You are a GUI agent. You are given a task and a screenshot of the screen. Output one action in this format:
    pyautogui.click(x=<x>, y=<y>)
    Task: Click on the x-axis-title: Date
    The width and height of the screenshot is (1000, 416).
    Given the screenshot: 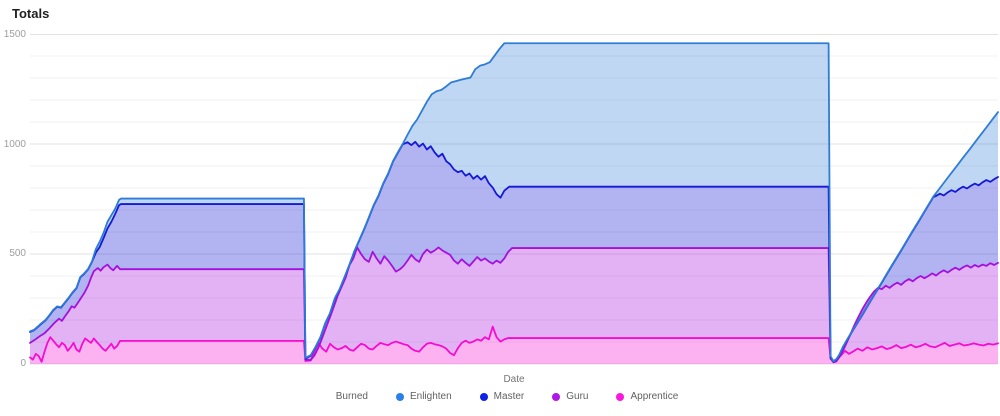 What is the action you would take?
    pyautogui.click(x=514, y=379)
    